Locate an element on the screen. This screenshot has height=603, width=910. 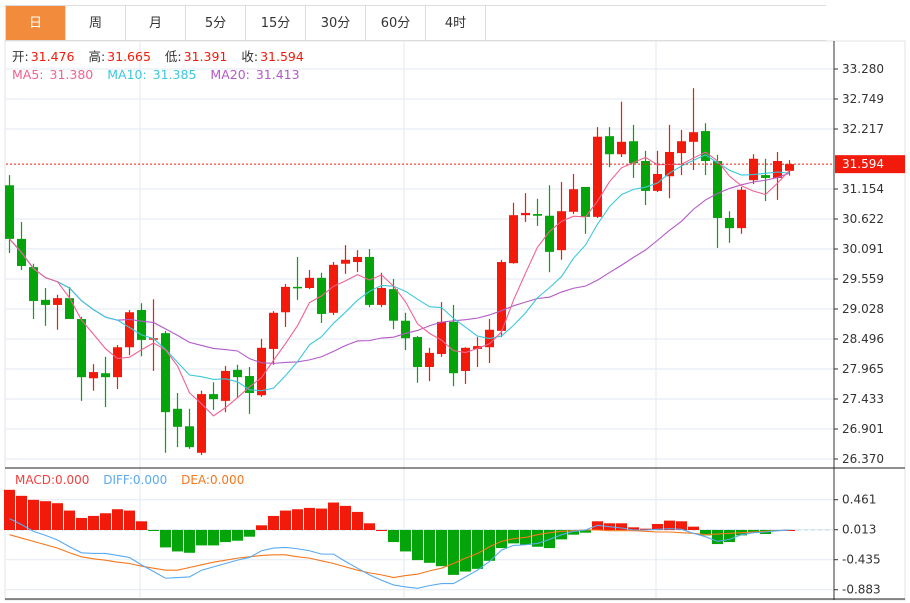
macd-tick-label: -0.883 is located at coordinates (861, 590).